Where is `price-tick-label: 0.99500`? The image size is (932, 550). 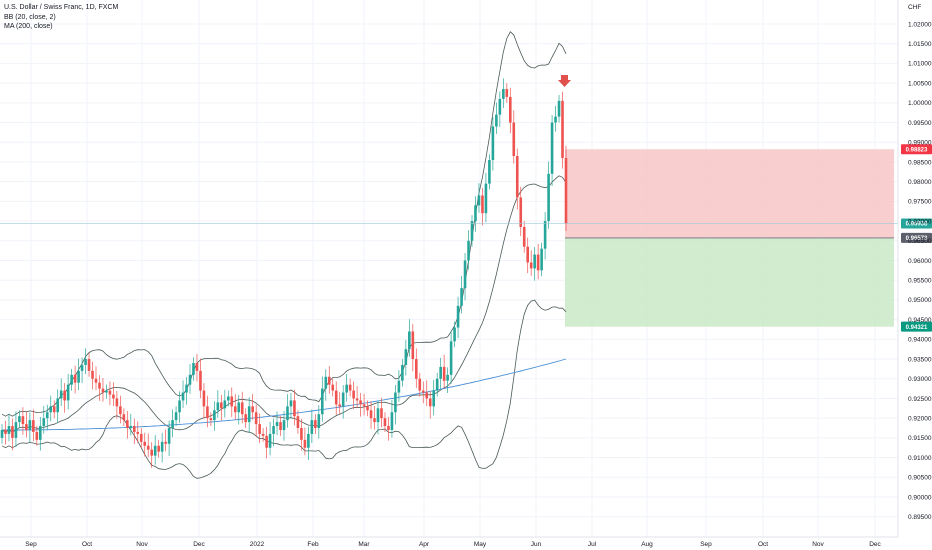
price-tick-label: 0.99500 is located at coordinates (920, 123).